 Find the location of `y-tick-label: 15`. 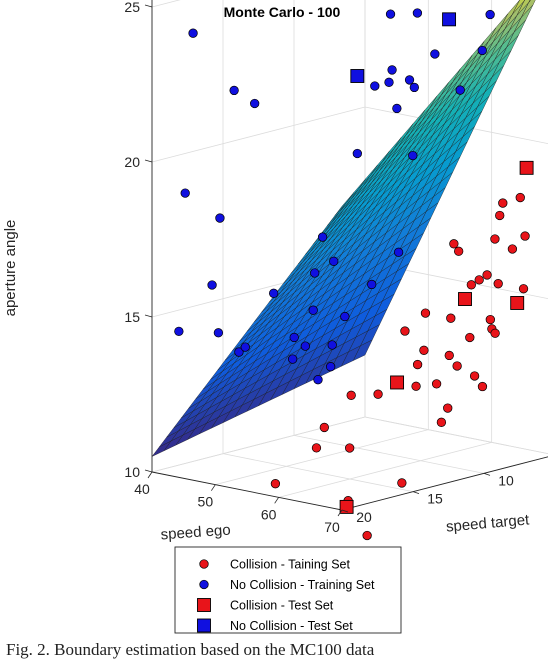

y-tick-label: 15 is located at coordinates (435, 499).